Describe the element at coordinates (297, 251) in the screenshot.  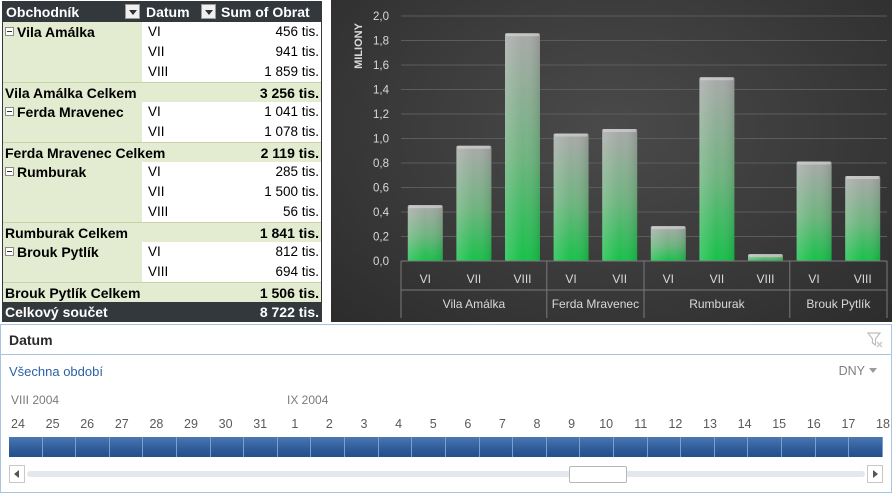
I see `value-cell: 812 tis.` at that location.